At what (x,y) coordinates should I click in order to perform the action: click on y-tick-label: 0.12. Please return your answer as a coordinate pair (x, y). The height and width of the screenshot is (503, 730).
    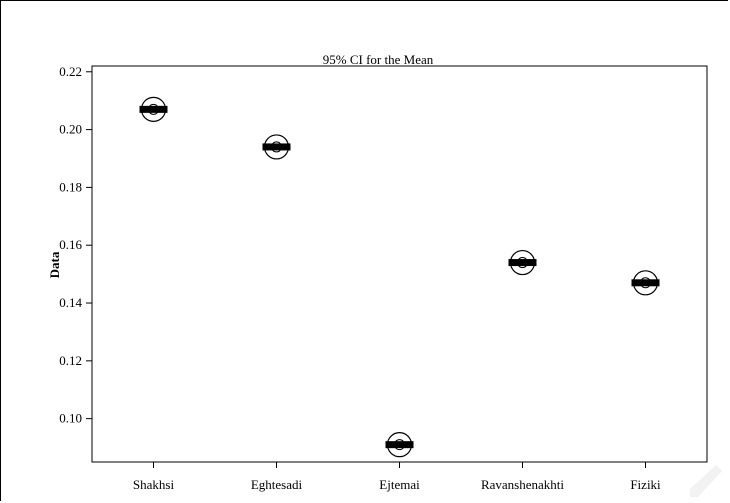
    Looking at the image, I should click on (70, 360).